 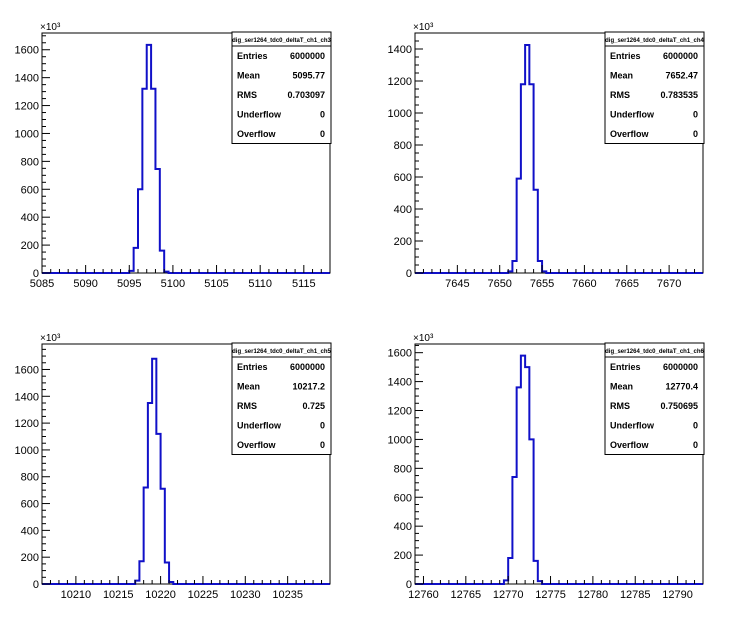 What do you see at coordinates (203, 595) in the screenshot?
I see `x-tick-label: 10225` at bounding box center [203, 595].